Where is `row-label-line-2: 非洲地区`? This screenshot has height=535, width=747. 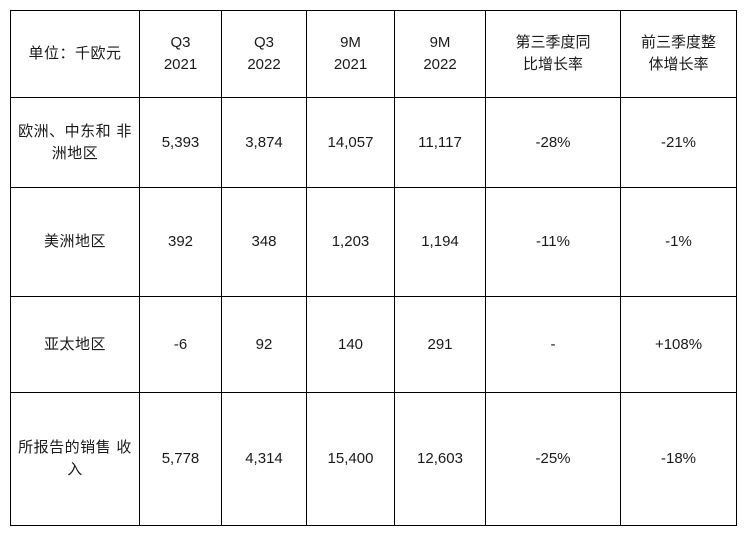 row-label-line-2: 非洲地区 is located at coordinates (91, 141).